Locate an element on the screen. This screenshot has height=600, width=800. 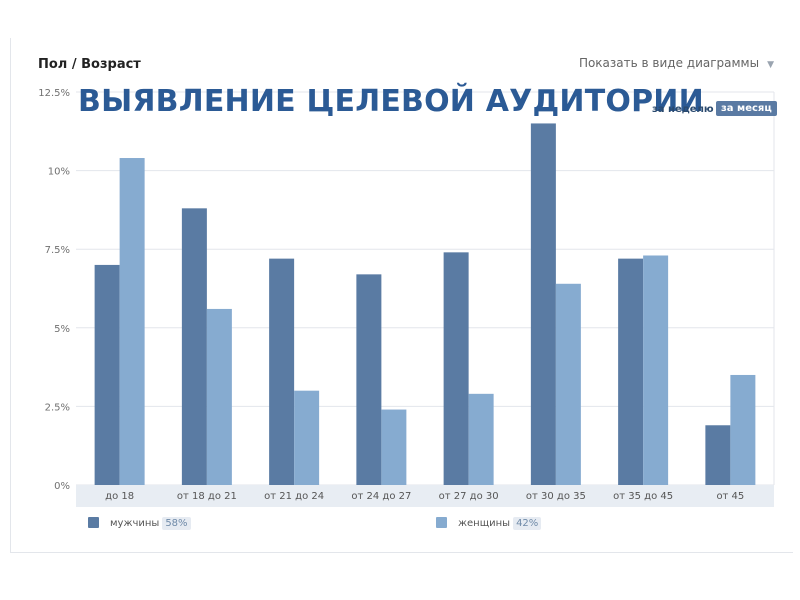
period-week-button: за неделю is located at coordinates (683, 109).